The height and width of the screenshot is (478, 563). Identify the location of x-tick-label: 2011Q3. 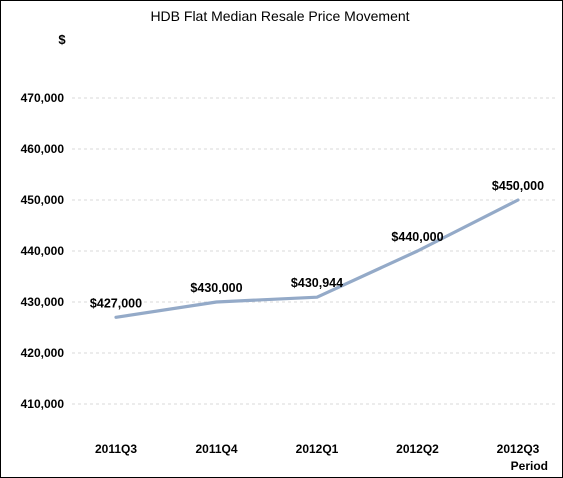
(116, 449).